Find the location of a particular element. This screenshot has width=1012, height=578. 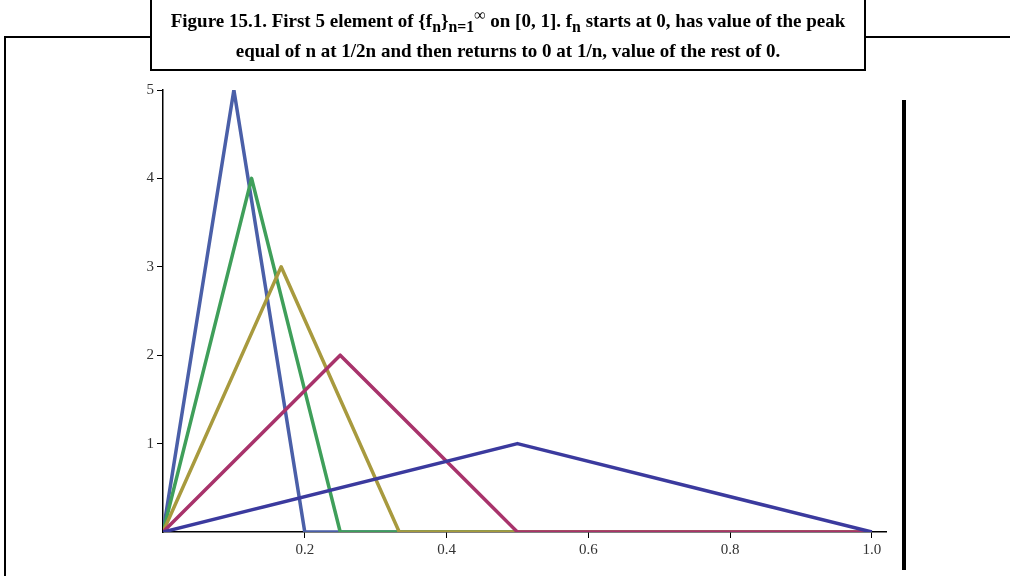

x-tick-label: 0.2 is located at coordinates (305, 548).